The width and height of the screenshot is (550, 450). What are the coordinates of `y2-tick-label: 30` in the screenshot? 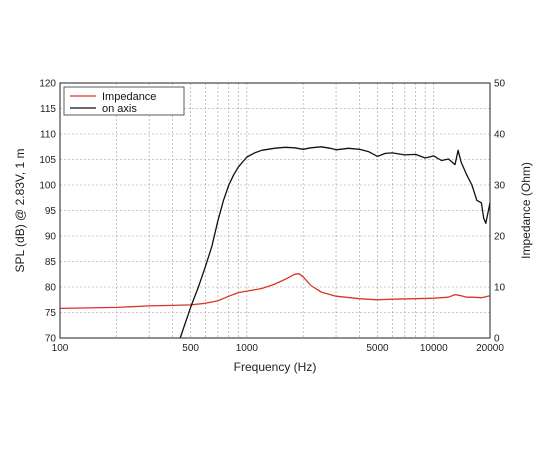 It's located at (500, 186).